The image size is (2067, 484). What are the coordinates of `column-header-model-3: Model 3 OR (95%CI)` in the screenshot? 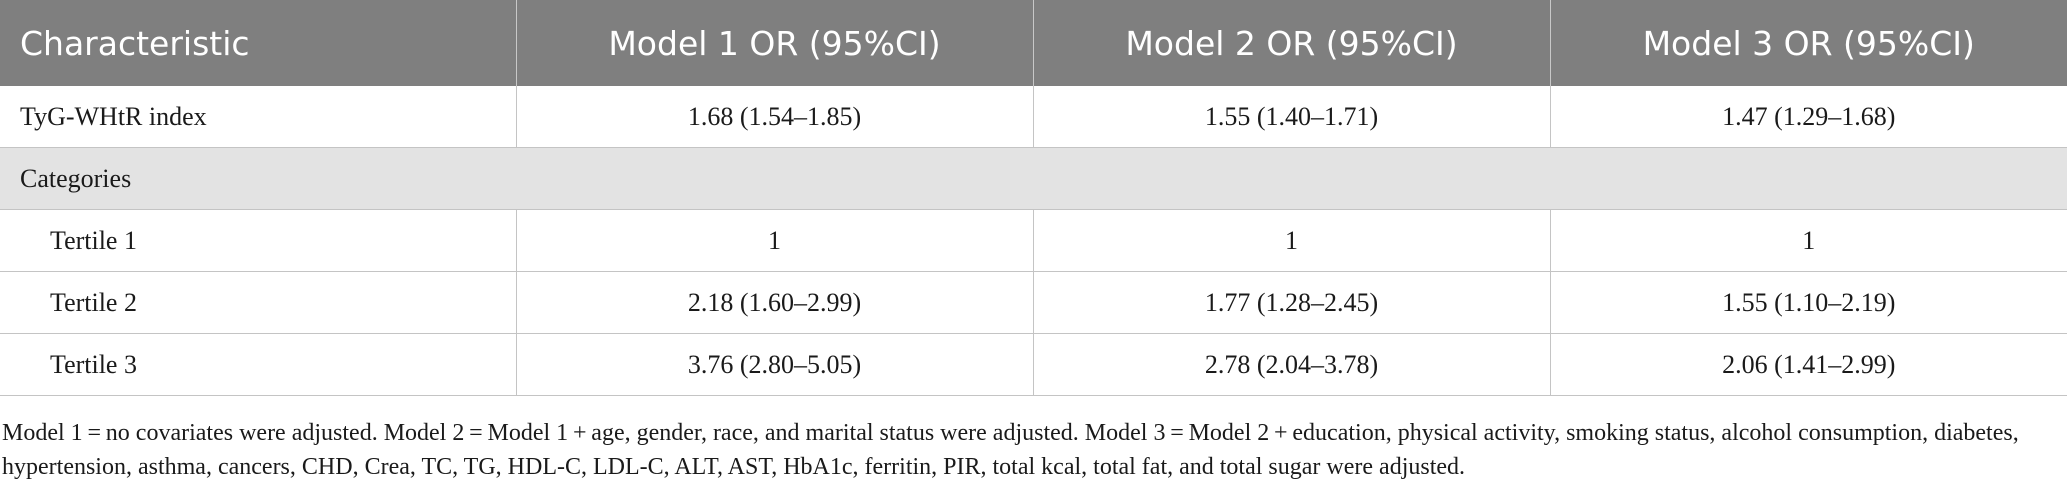 It's located at (1808, 43).